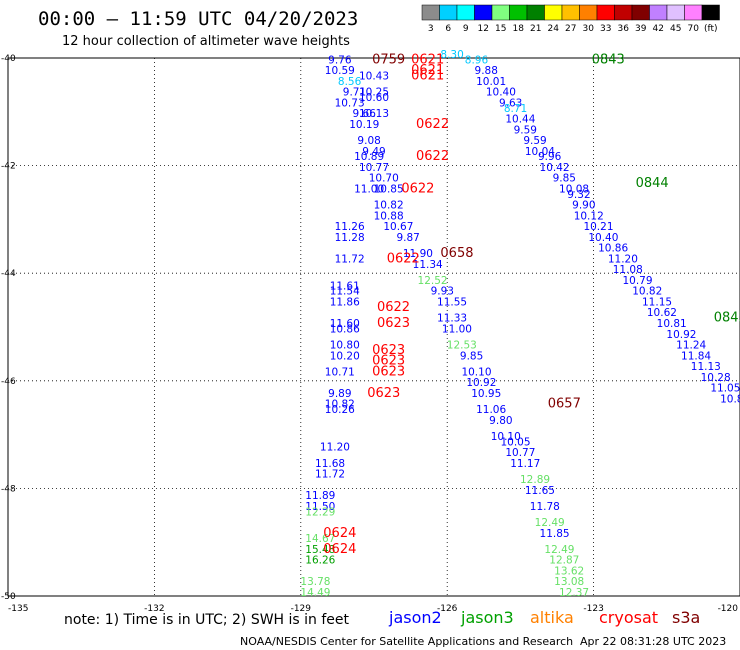  I want to click on legend-bin-label: 70, so click(694, 29).